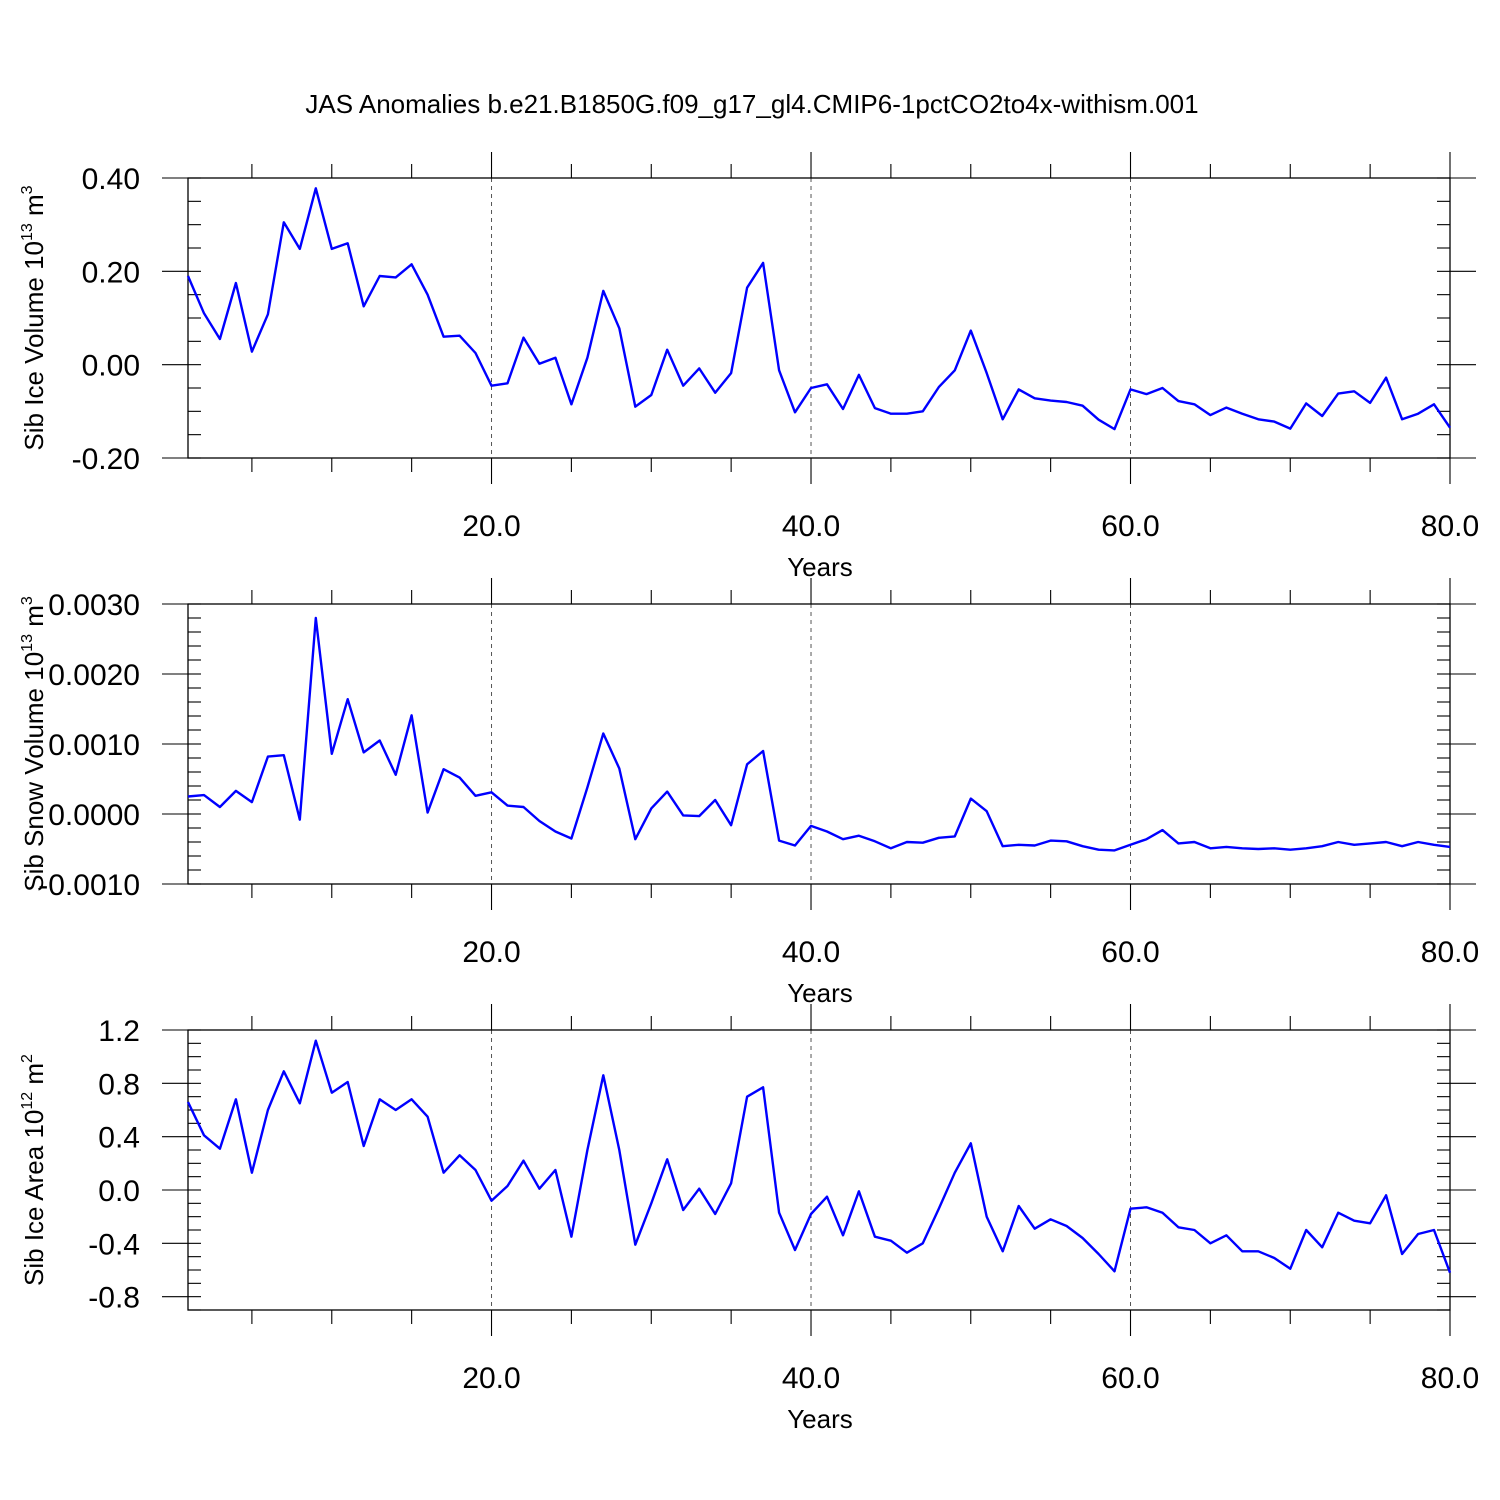 The height and width of the screenshot is (1500, 1500). Describe the element at coordinates (94, 605) in the screenshot. I see `y-tick-label: 0.0030` at that location.